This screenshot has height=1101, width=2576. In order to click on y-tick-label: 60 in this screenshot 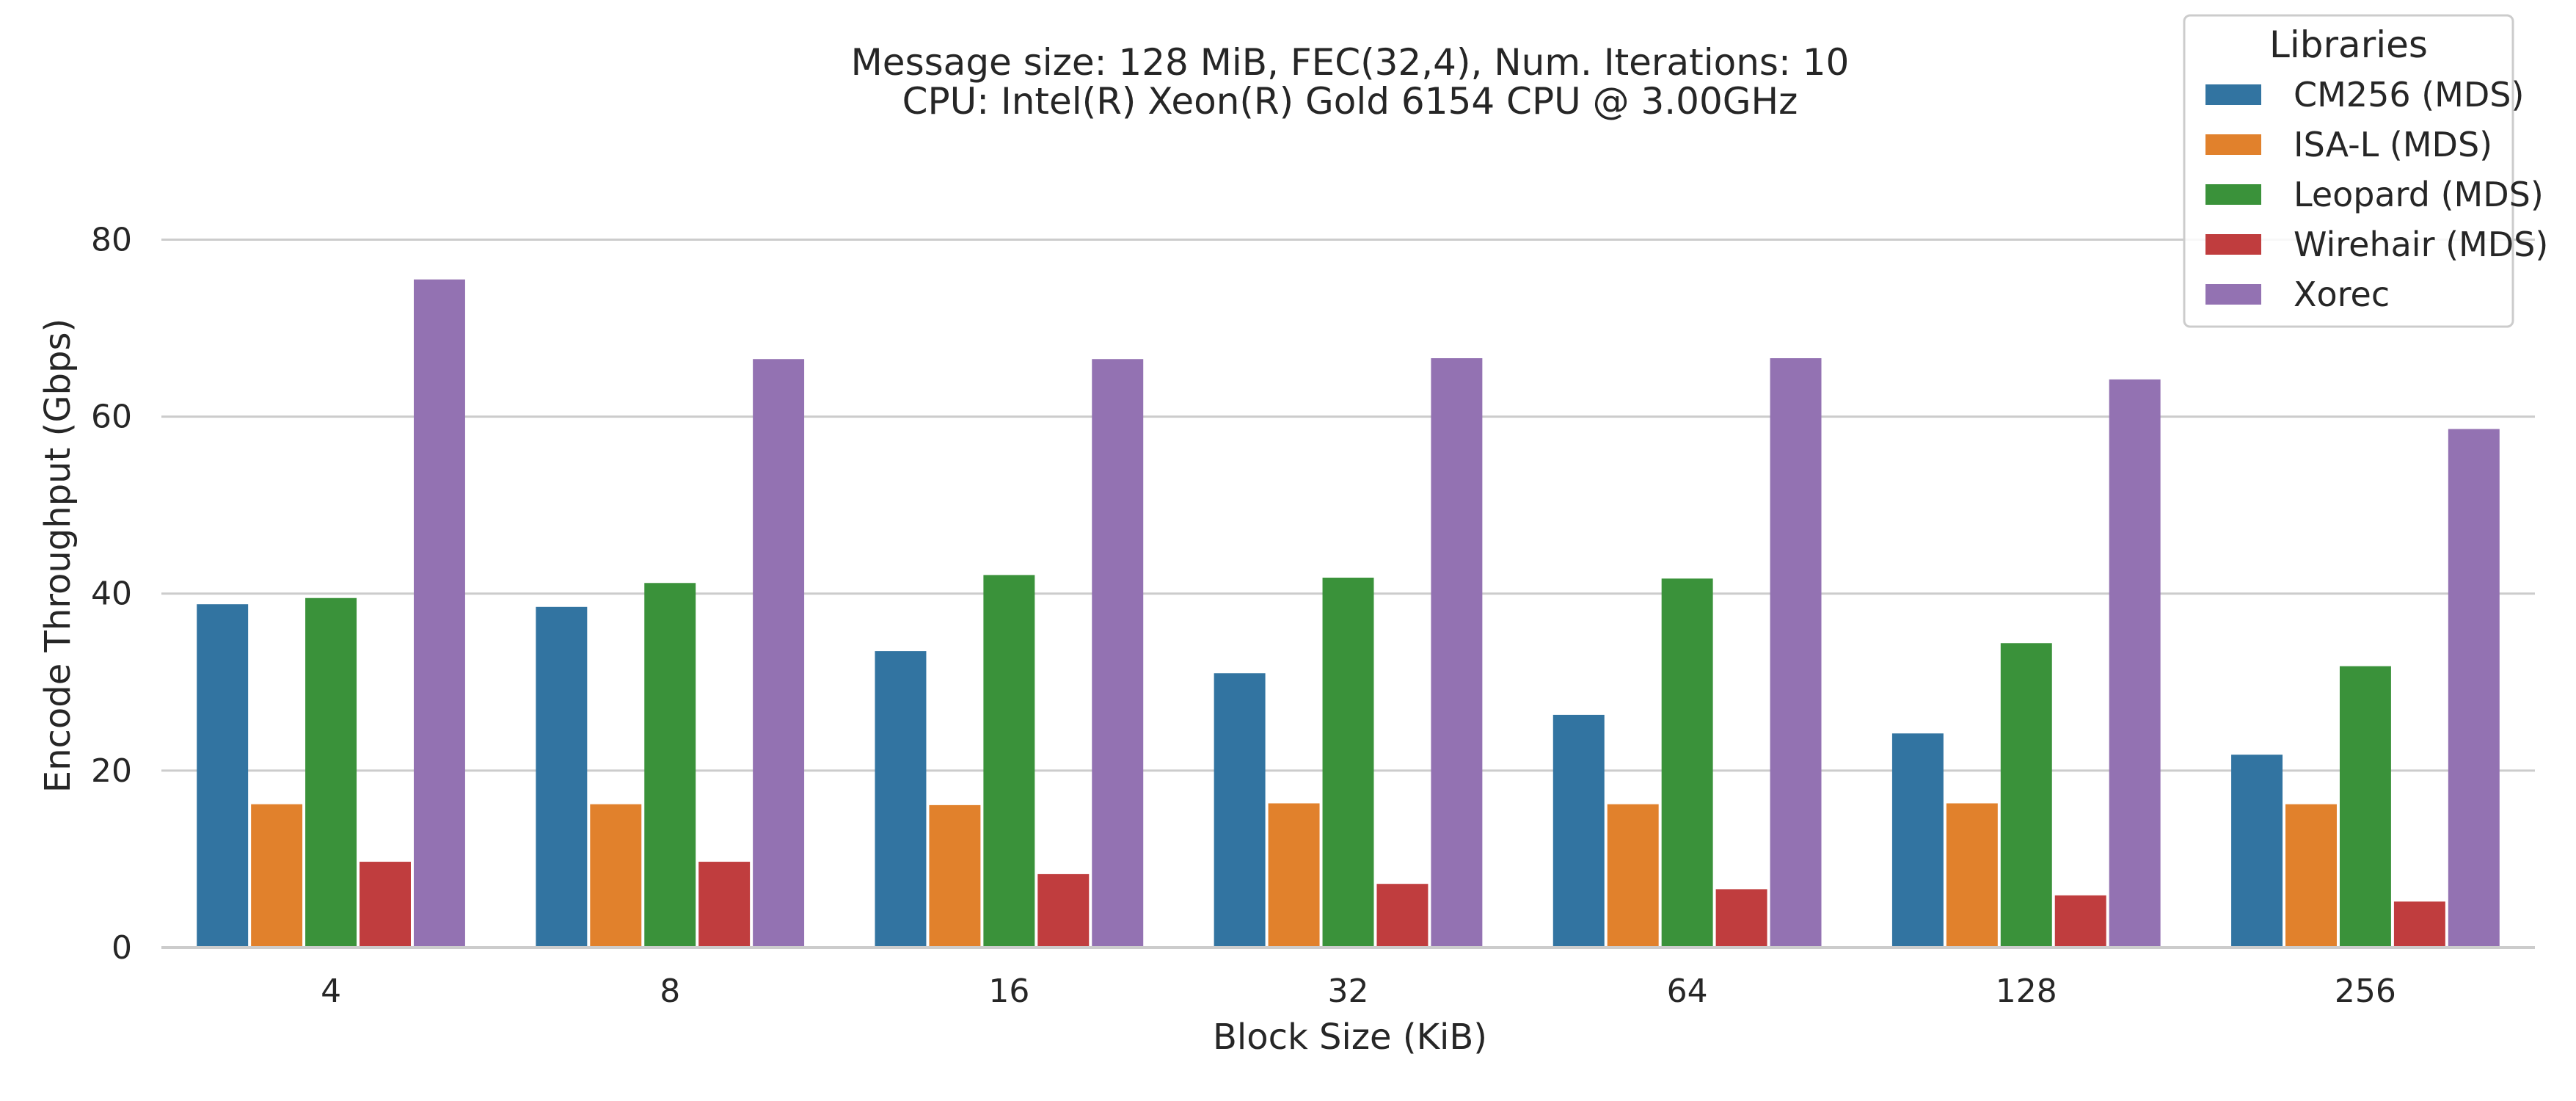, I will do `click(111, 417)`.